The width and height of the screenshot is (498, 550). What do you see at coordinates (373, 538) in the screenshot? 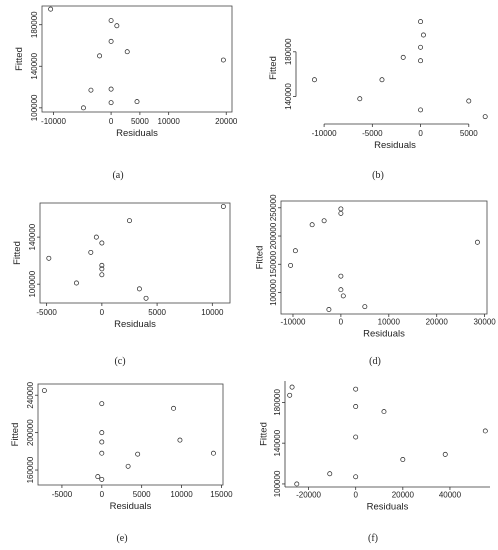
I see `panel-label: (f)` at bounding box center [373, 538].